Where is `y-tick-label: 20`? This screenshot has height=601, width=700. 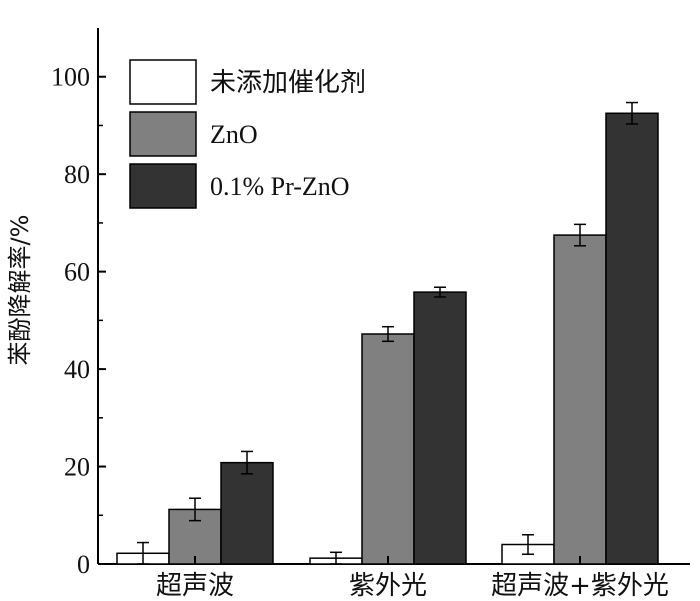
y-tick-label: 20 is located at coordinates (77, 467).